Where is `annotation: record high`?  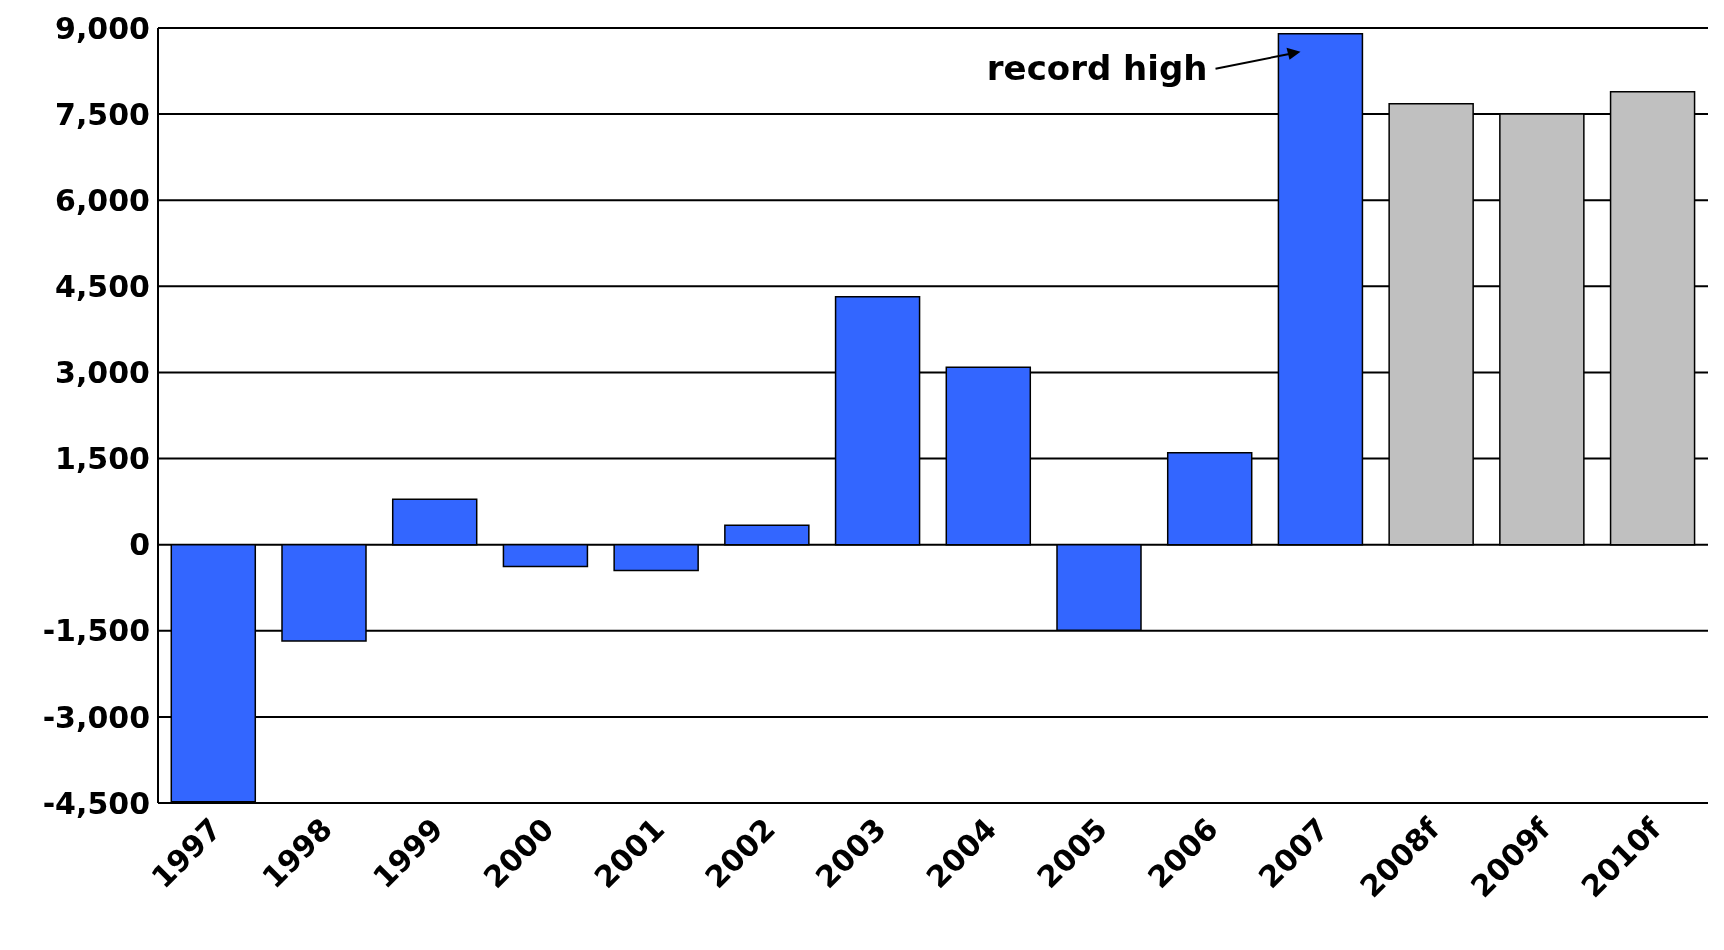
annotation: record high is located at coordinates (1097, 67).